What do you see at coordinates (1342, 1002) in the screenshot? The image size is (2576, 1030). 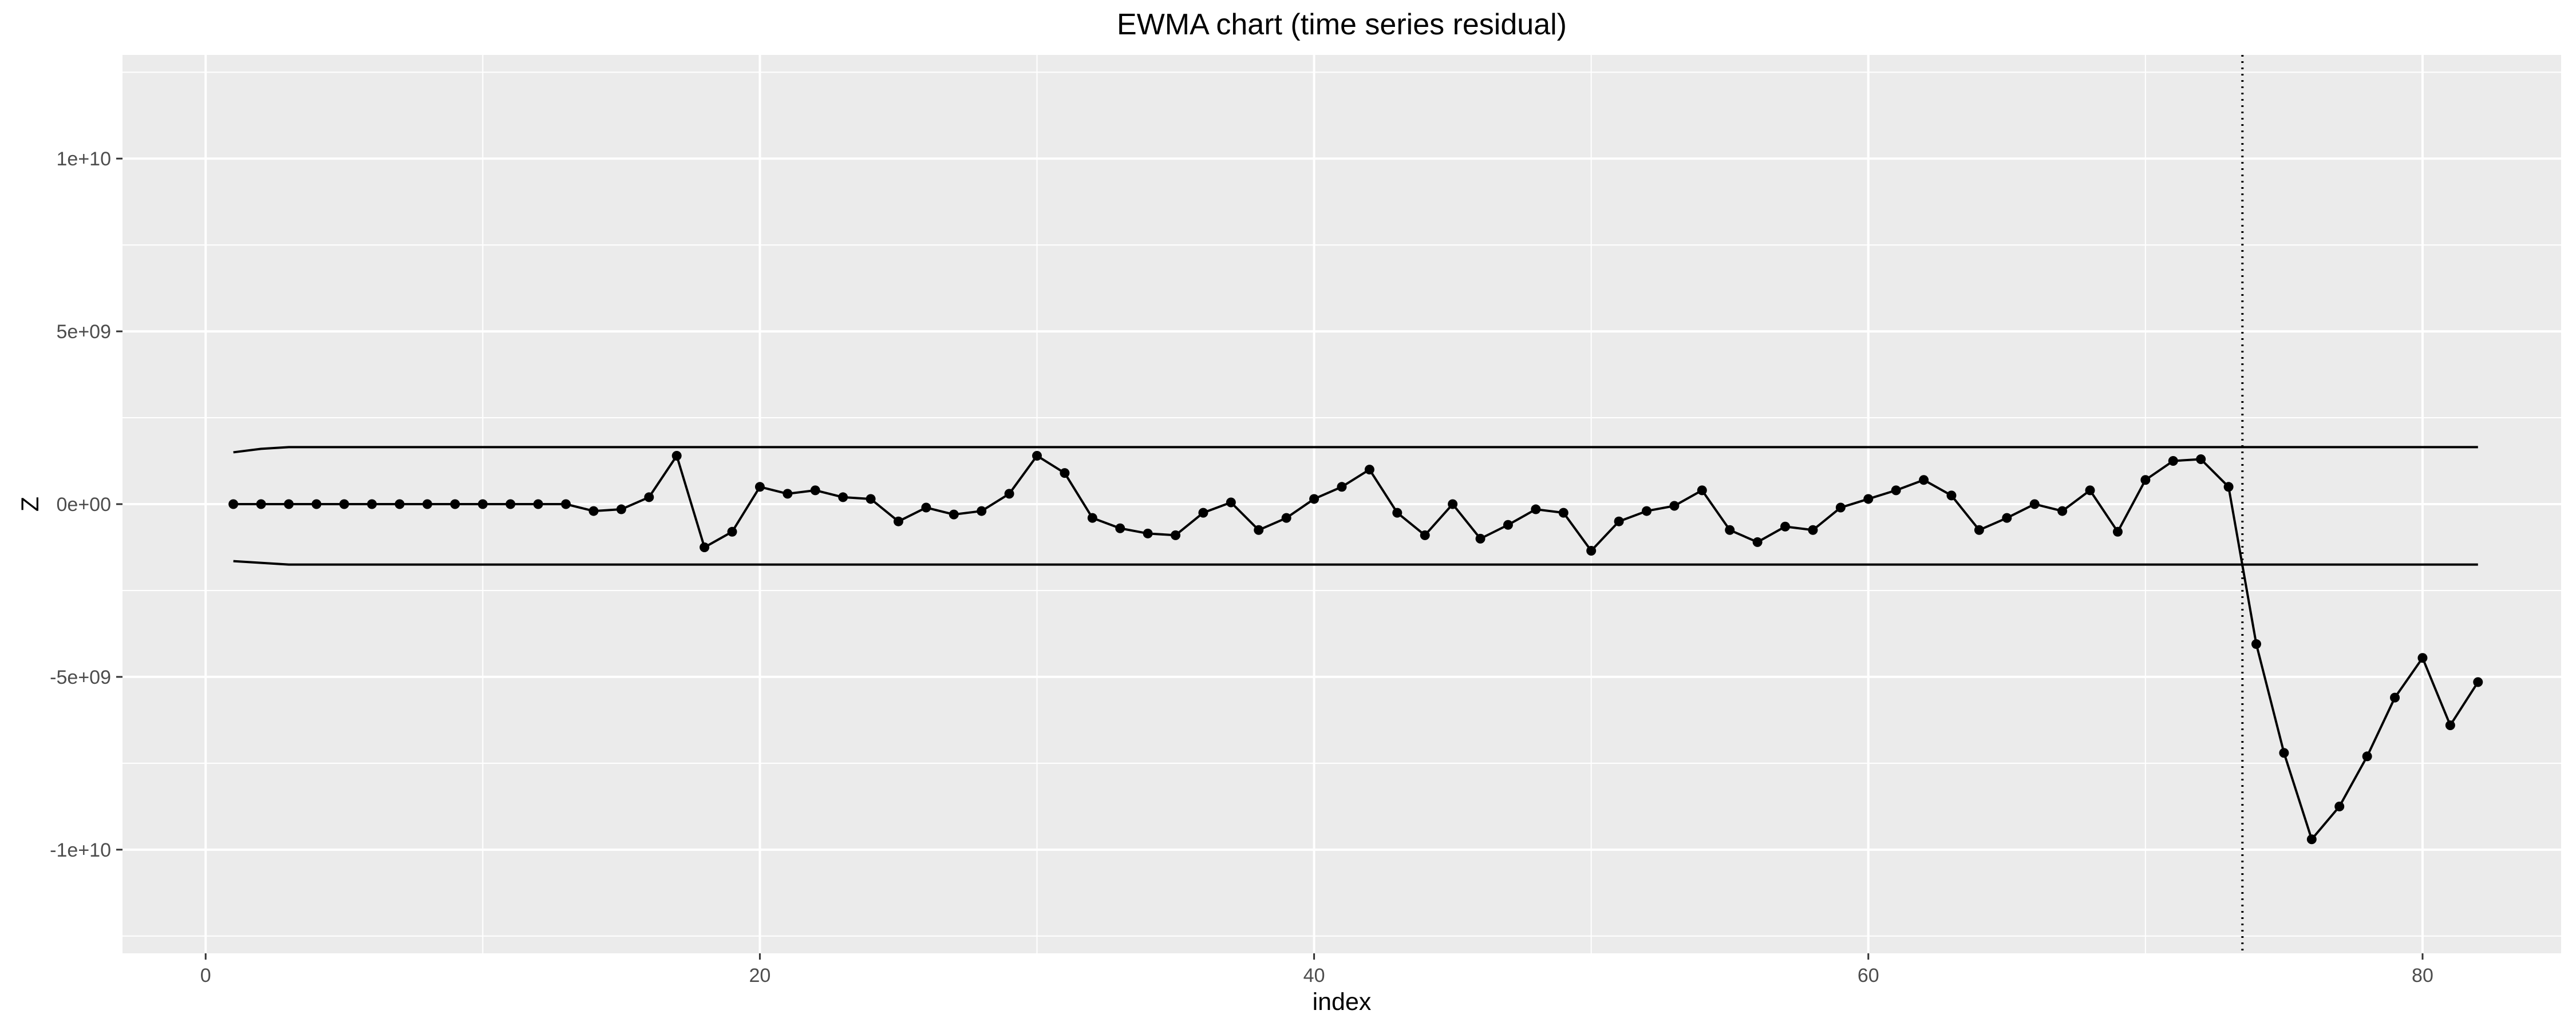 I see `x-axis-title: index` at bounding box center [1342, 1002].